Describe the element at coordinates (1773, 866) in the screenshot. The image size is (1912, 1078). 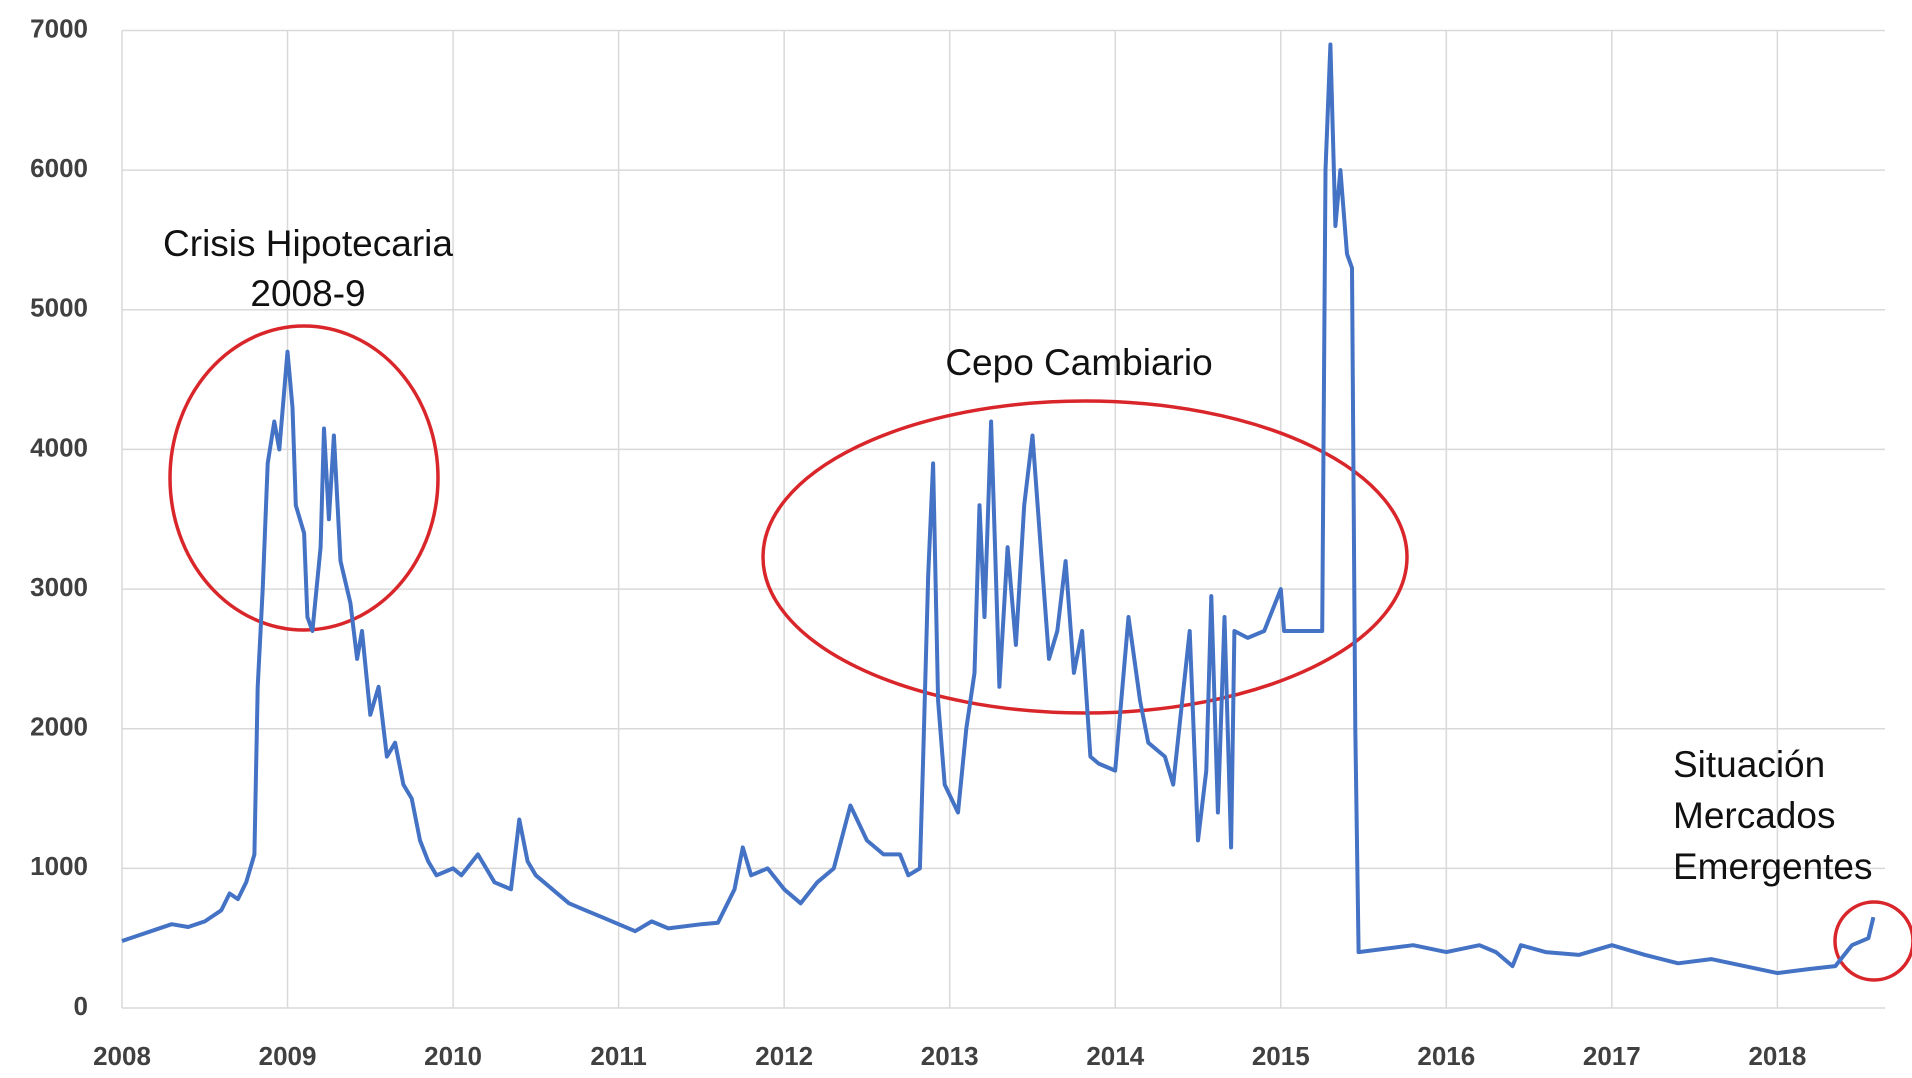
I see `annotation: Emergentes` at that location.